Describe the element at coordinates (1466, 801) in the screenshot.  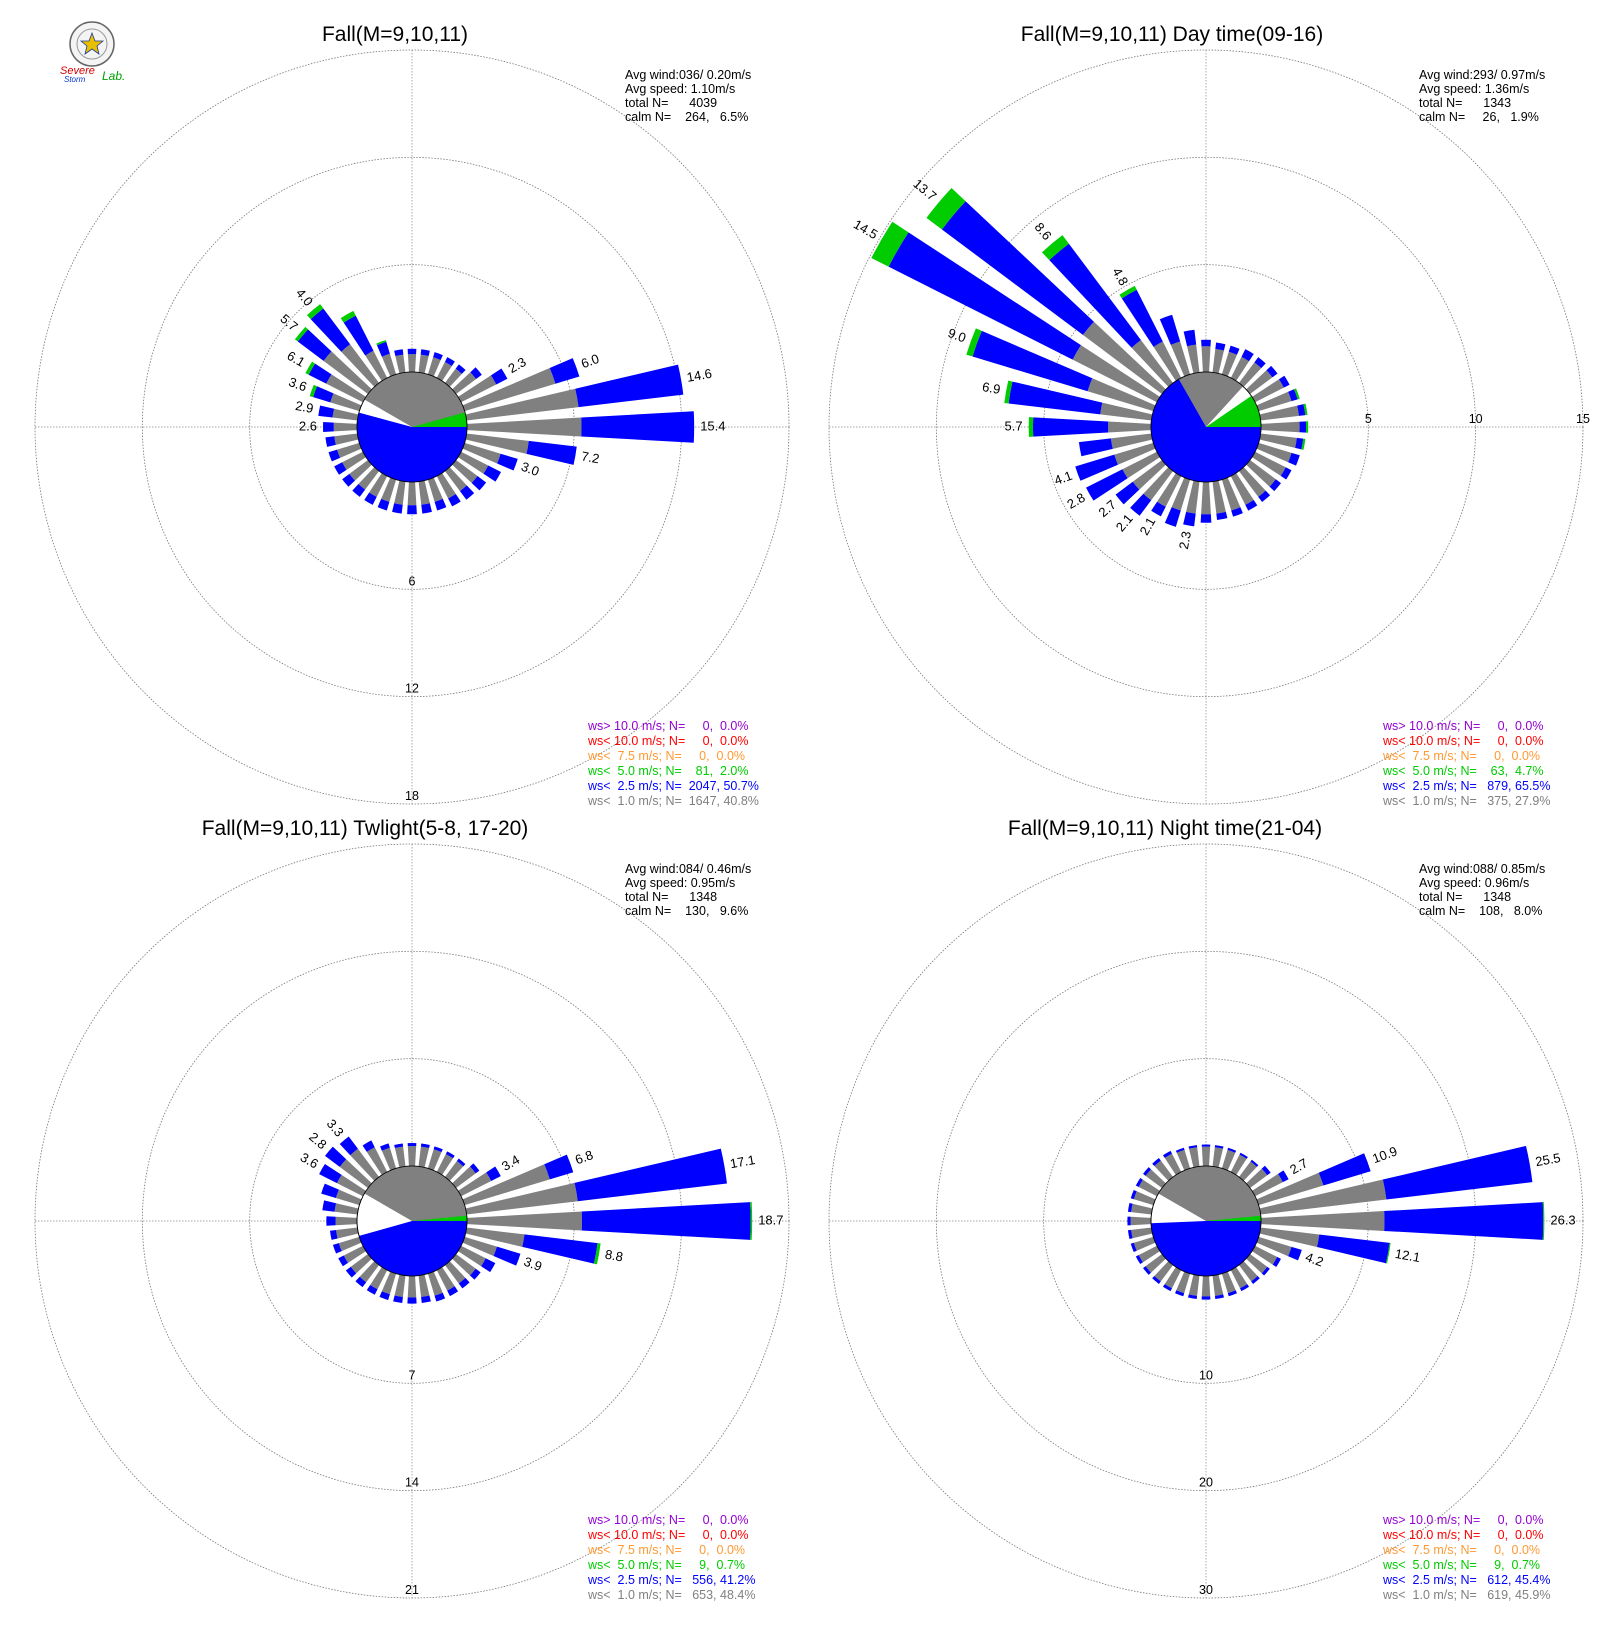
I see `legend-entry: ws< 1.0 m/s; N= 375, 27.9%` at that location.